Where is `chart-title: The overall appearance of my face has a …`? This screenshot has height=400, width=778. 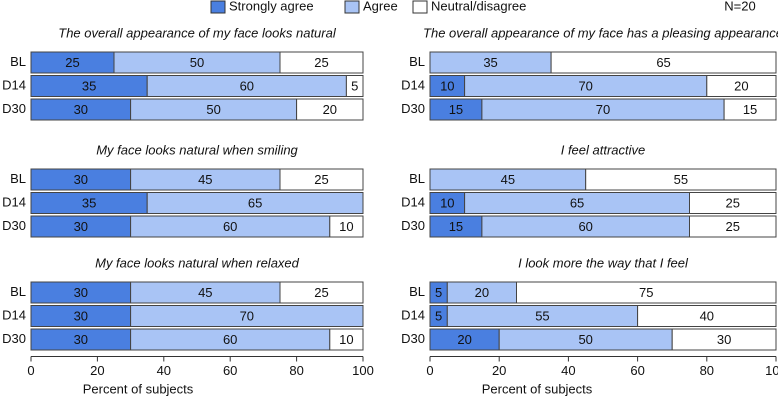 chart-title: The overall appearance of my face has a … is located at coordinates (600, 32).